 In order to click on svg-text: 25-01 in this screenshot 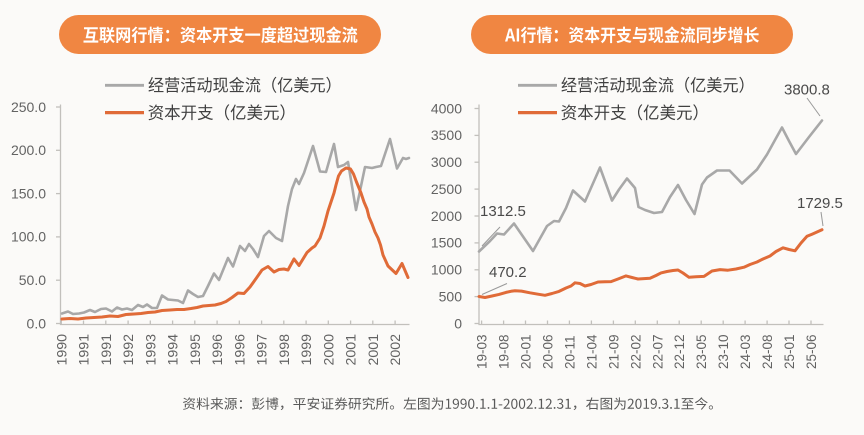, I will do `click(789, 351)`.